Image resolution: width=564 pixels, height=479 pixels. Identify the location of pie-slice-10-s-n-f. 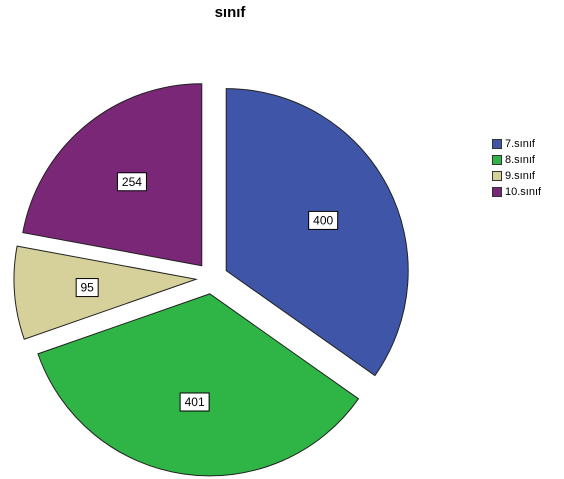
(112, 175).